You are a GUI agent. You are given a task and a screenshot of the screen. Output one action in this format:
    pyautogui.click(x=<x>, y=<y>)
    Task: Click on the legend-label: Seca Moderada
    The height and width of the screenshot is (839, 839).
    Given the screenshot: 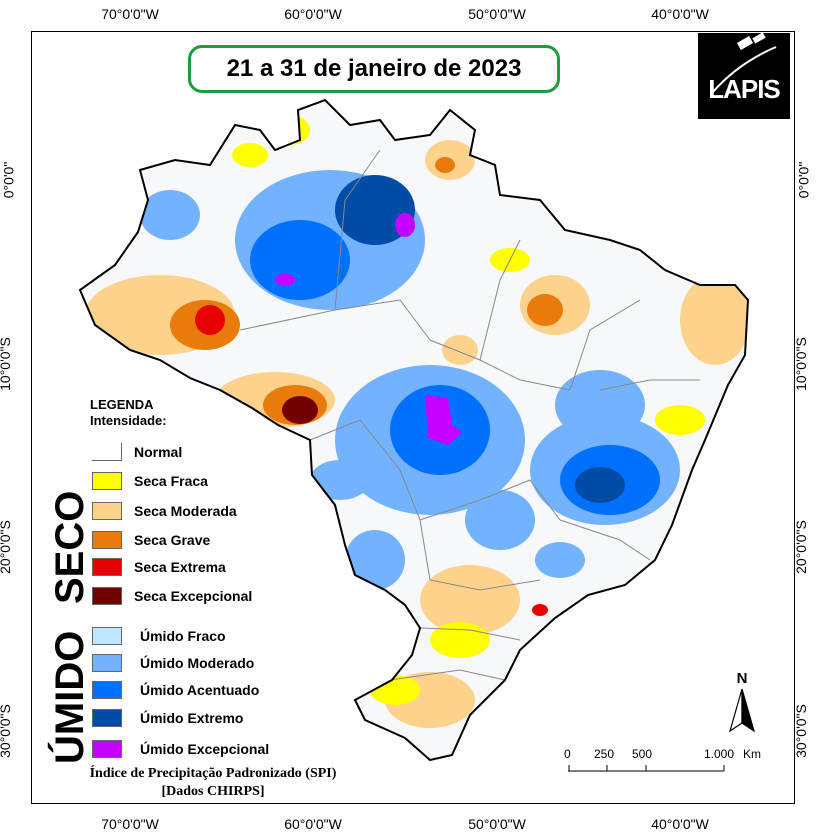 What is the action you would take?
    pyautogui.click(x=185, y=511)
    